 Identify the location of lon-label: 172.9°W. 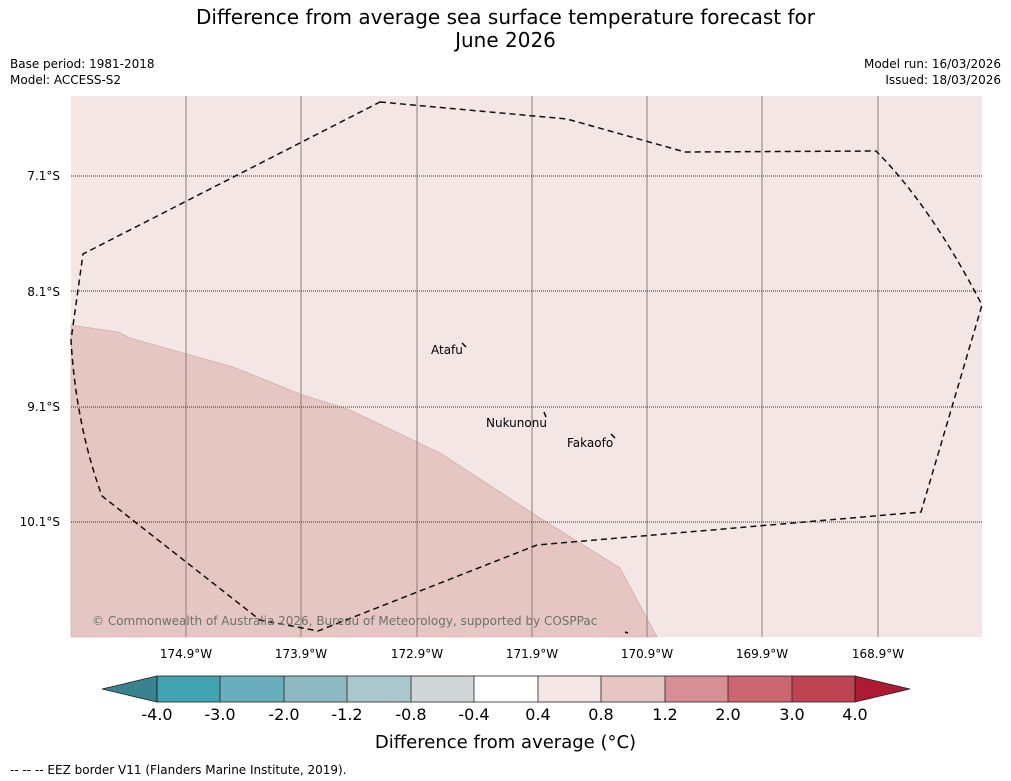
(417, 654).